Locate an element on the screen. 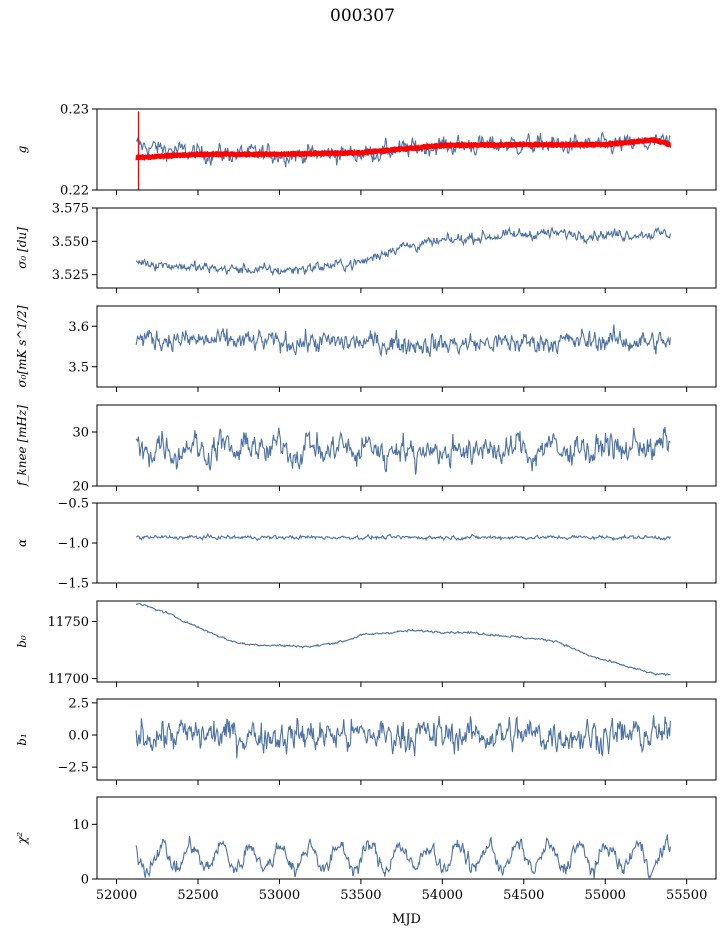  axes-frame-fknee is located at coordinates (406, 445).